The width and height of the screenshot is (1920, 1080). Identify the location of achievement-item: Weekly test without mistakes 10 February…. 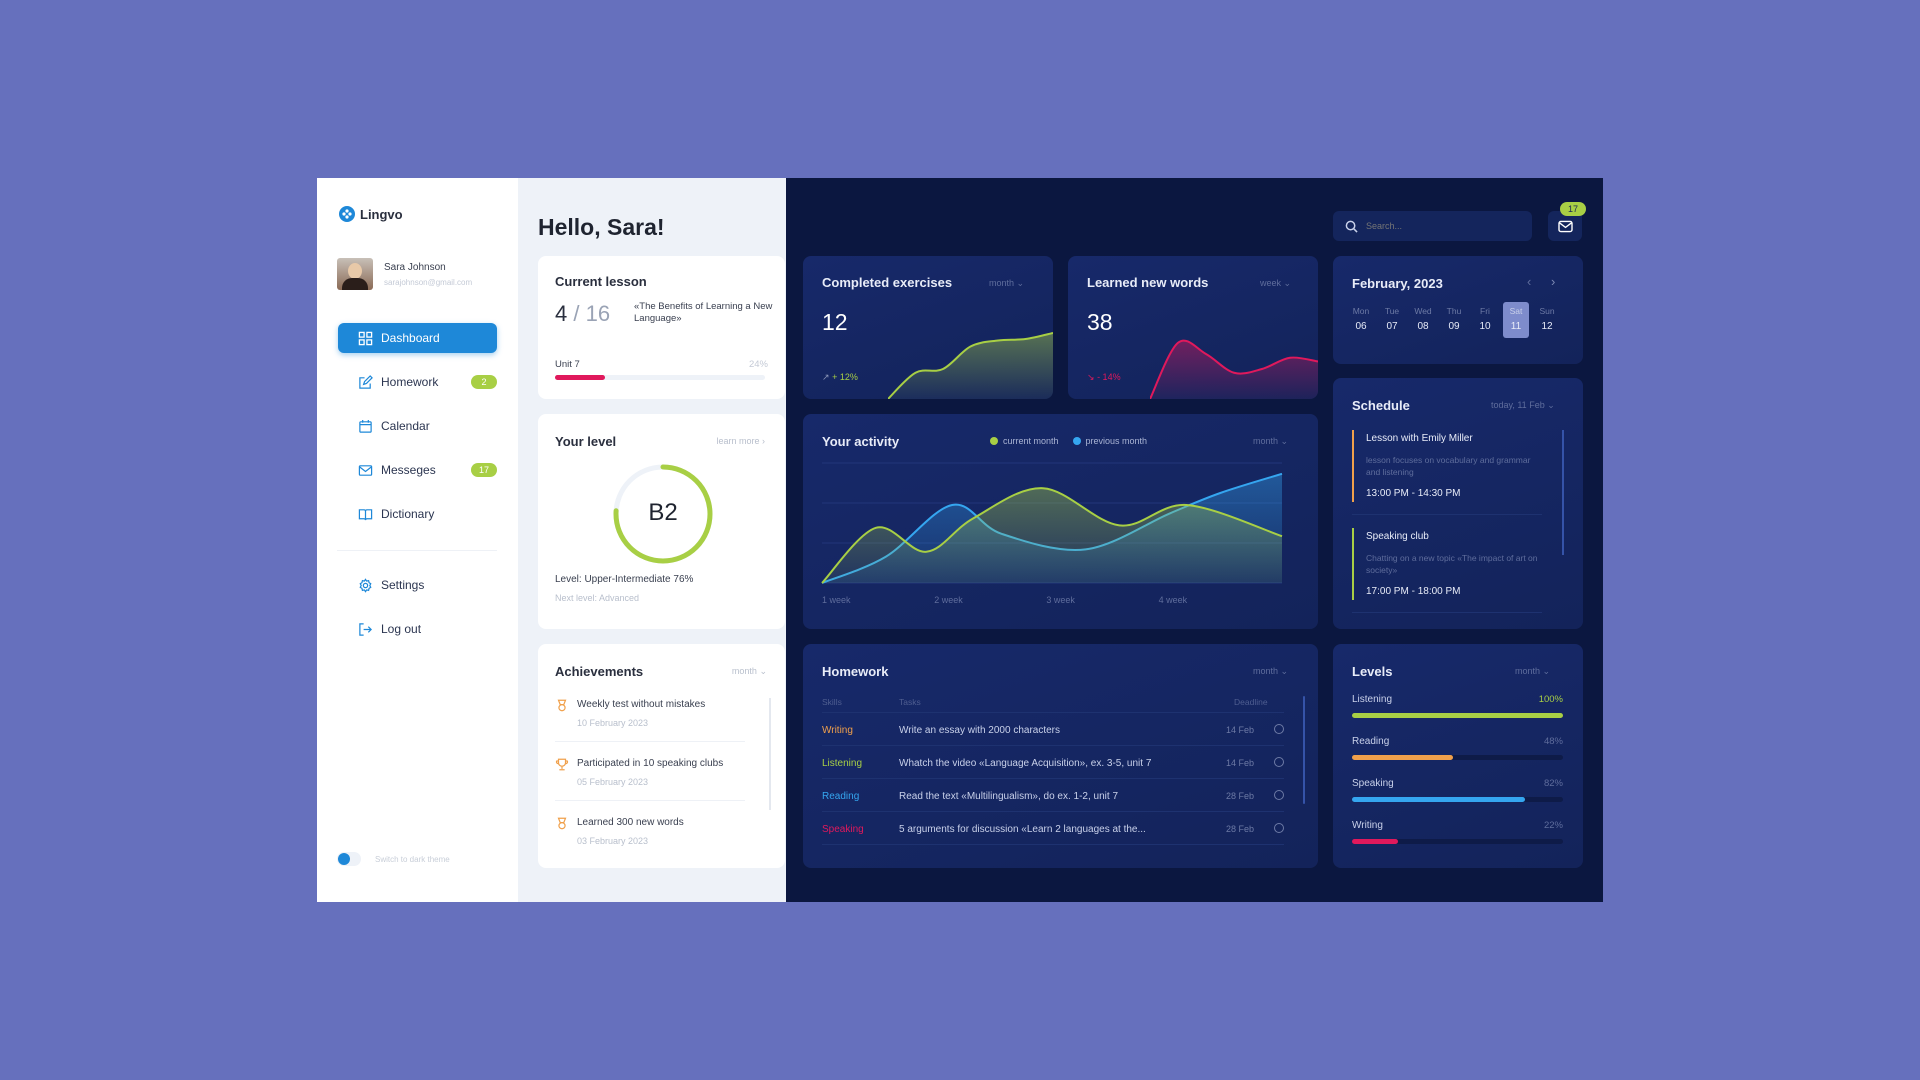
(655, 723).